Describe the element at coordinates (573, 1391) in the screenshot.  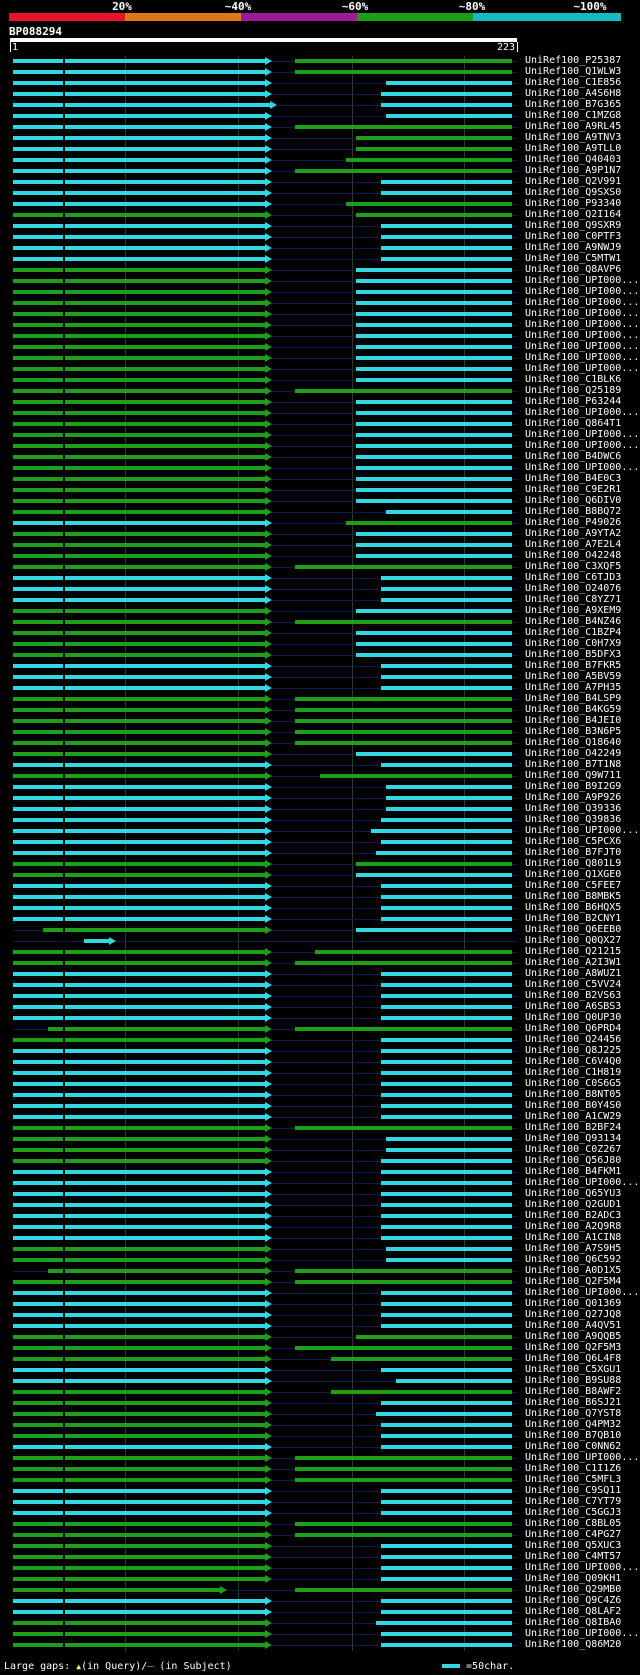
I see `hit-id-link: UniRef100_B8AWF2` at that location.